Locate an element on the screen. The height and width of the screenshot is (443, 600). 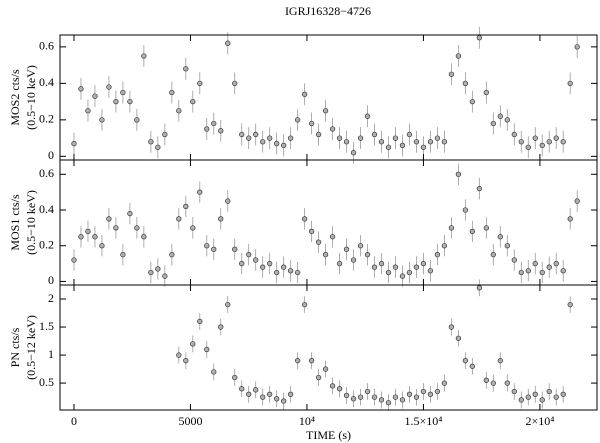
x-tick-label: 2×10⁴ is located at coordinates (539, 421).